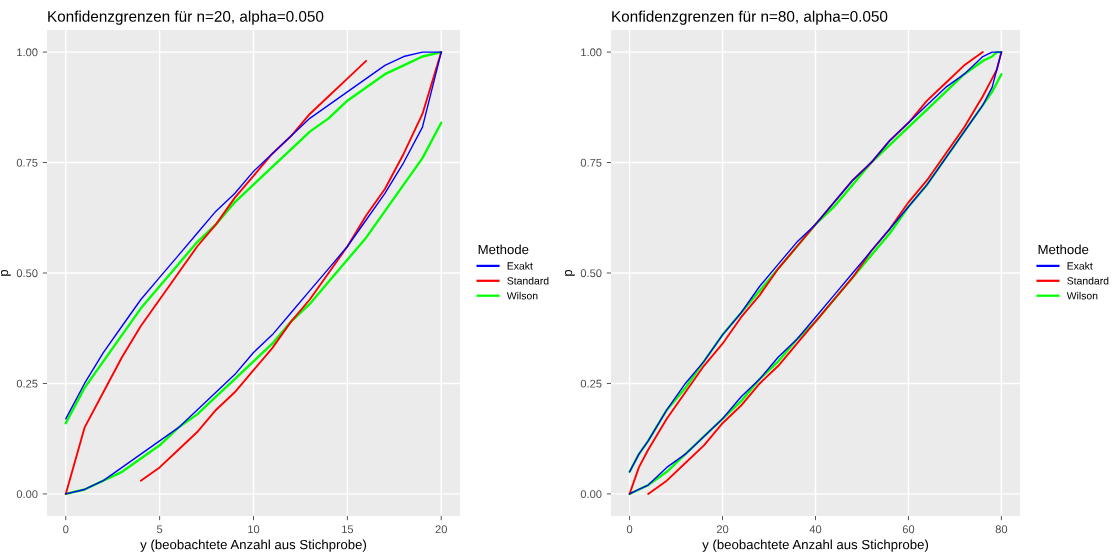  What do you see at coordinates (1001, 529) in the screenshot?
I see `x-tick-label: 80` at bounding box center [1001, 529].